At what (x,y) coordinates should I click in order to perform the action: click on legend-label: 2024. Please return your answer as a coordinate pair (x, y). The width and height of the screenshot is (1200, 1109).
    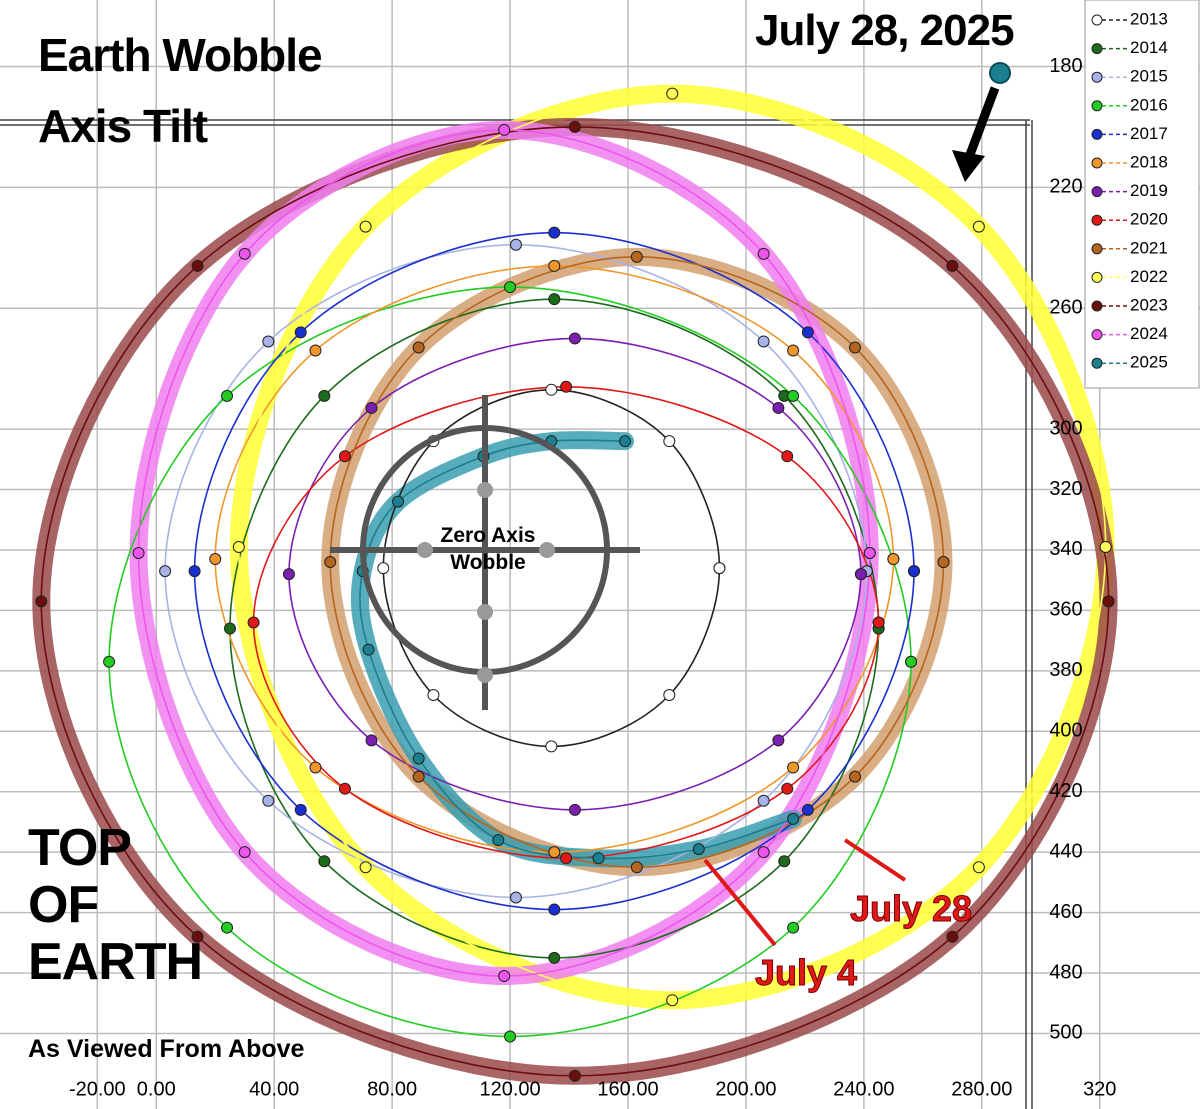
    Looking at the image, I should click on (1149, 333).